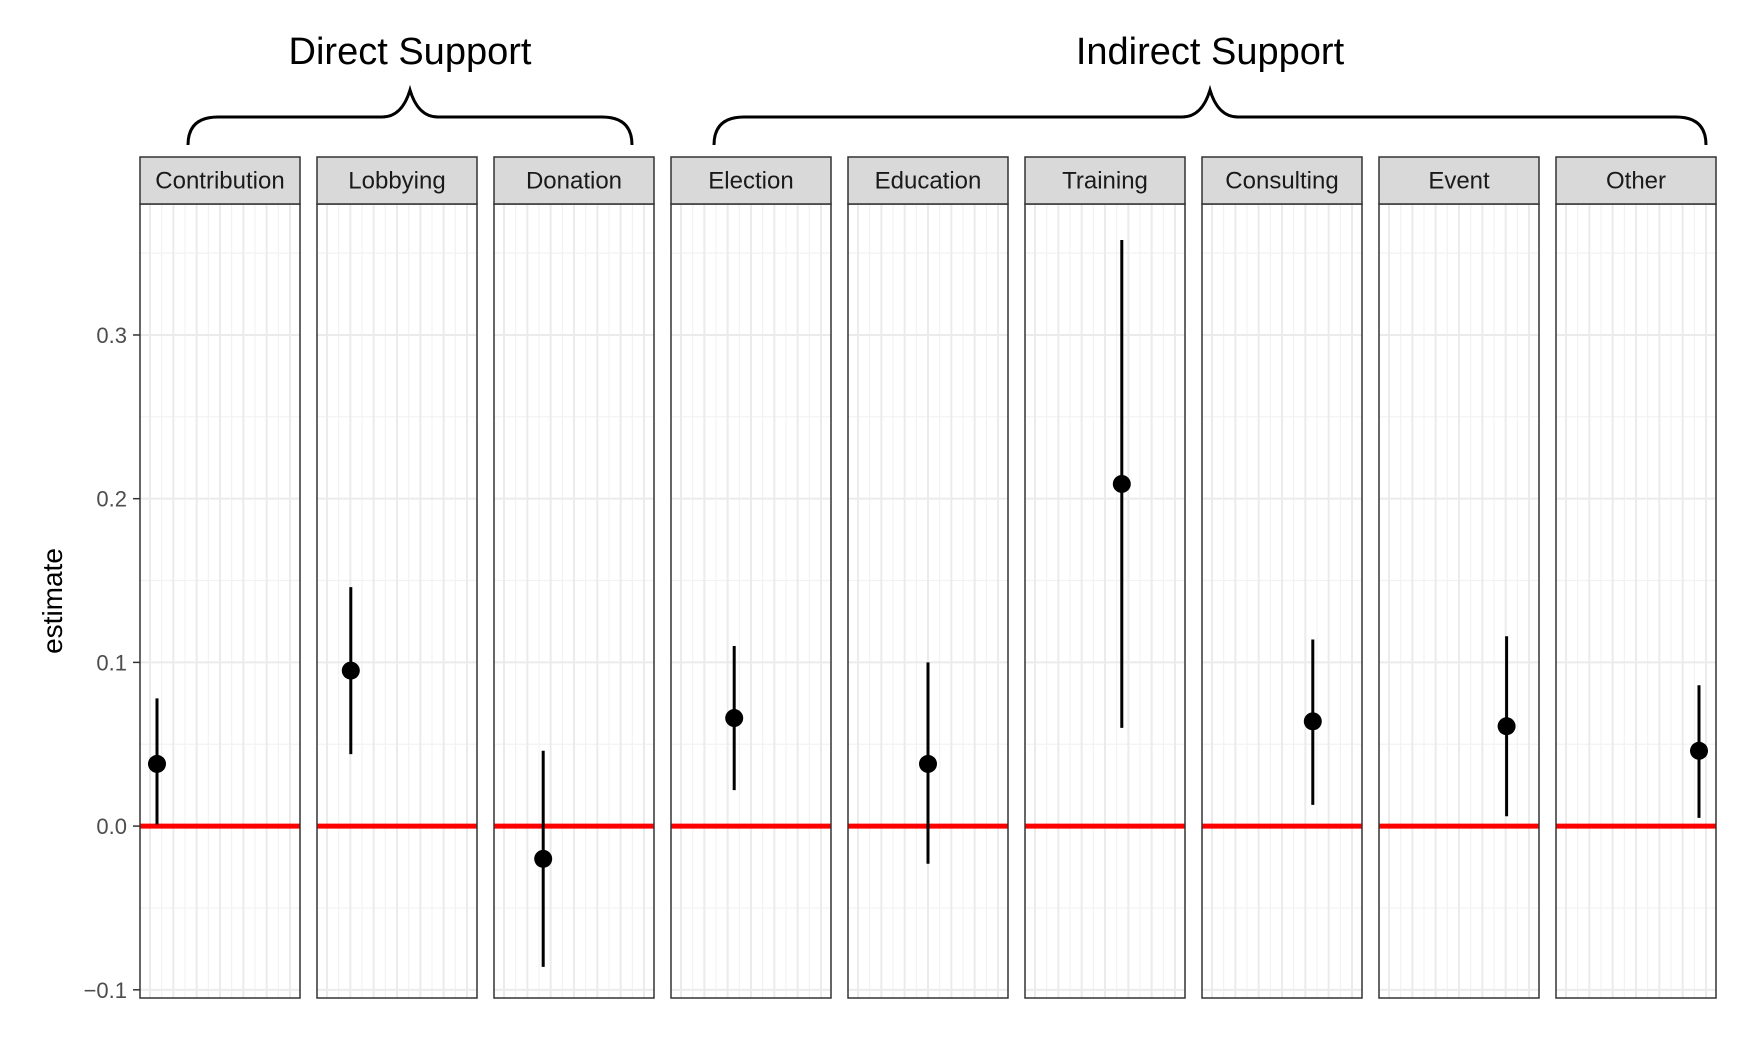 The image size is (1750, 1047). I want to click on y-tick-label: −0.1, so click(105, 990).